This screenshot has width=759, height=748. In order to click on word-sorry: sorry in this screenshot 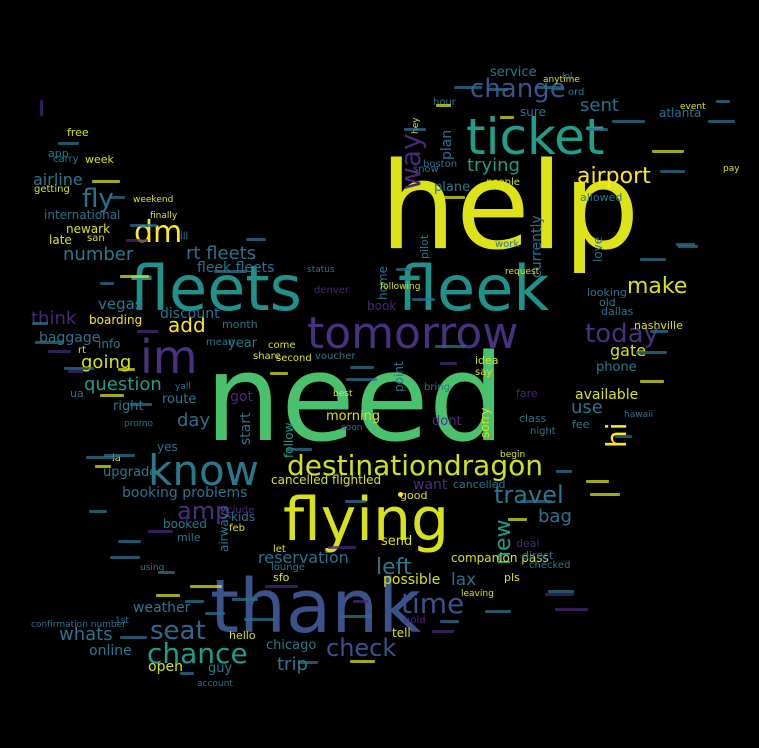, I will do `click(485, 422)`.